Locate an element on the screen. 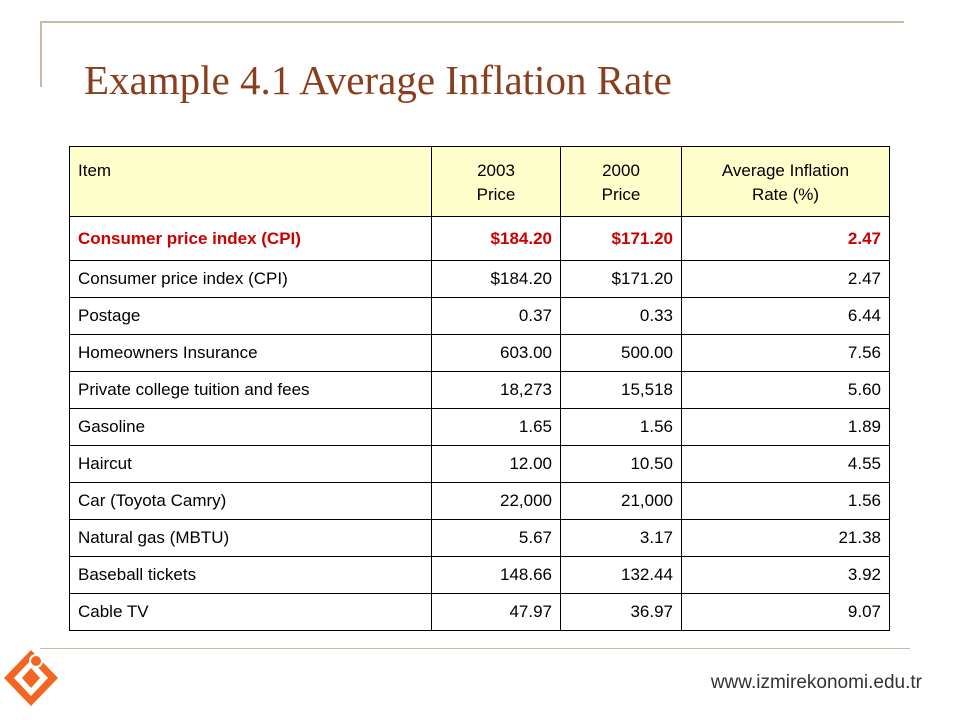 This screenshot has width=960, height=720. header-2003-price: 2003 Price is located at coordinates (496, 181).